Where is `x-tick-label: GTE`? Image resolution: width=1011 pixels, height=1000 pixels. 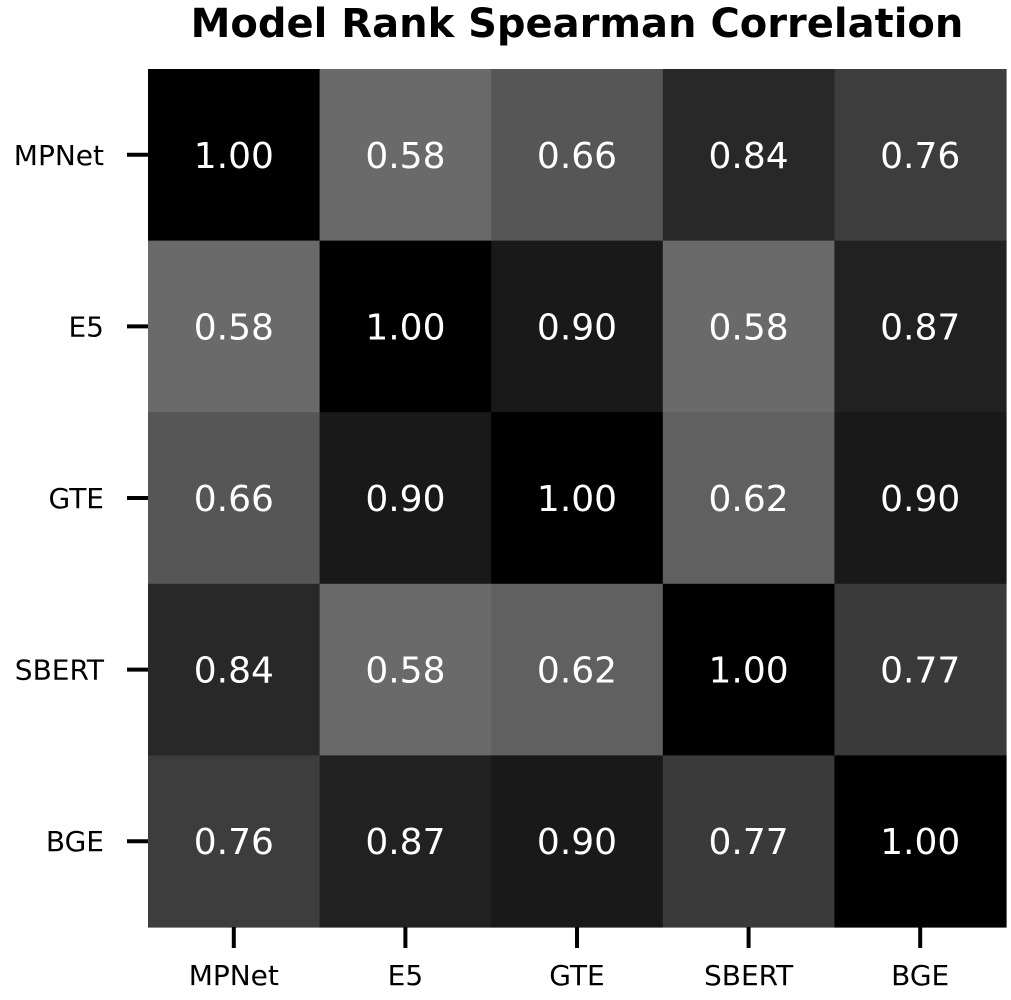 x-tick-label: GTE is located at coordinates (577, 975).